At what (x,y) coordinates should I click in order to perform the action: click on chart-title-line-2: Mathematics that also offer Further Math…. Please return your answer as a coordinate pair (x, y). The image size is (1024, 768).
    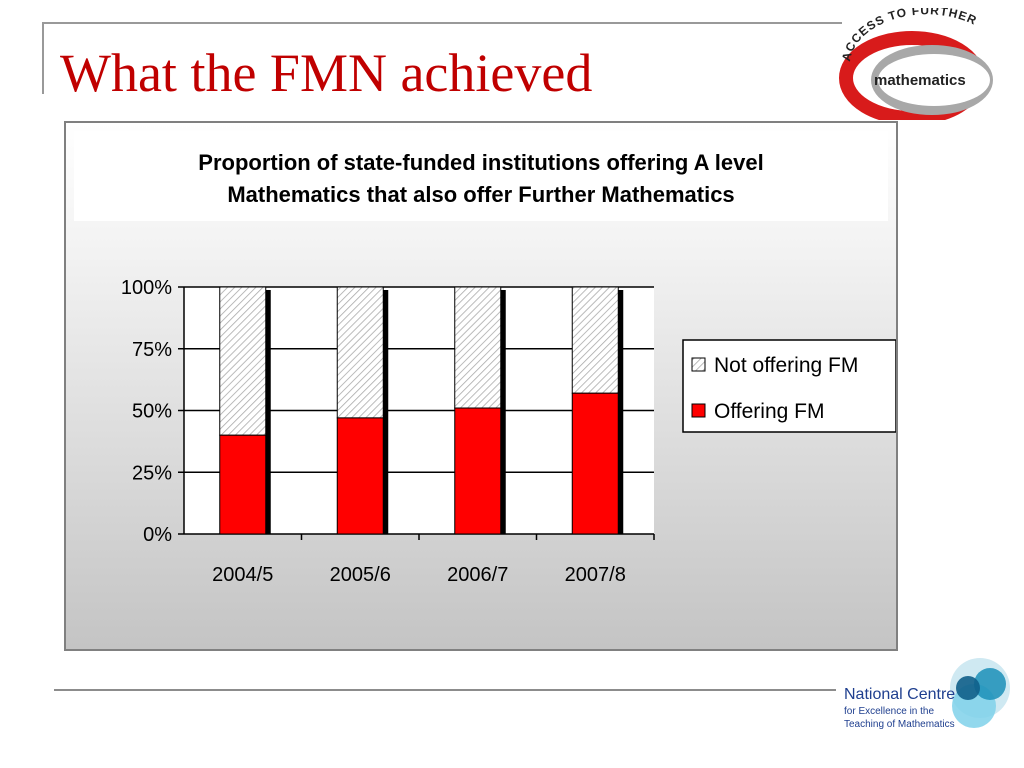
    Looking at the image, I should click on (481, 194).